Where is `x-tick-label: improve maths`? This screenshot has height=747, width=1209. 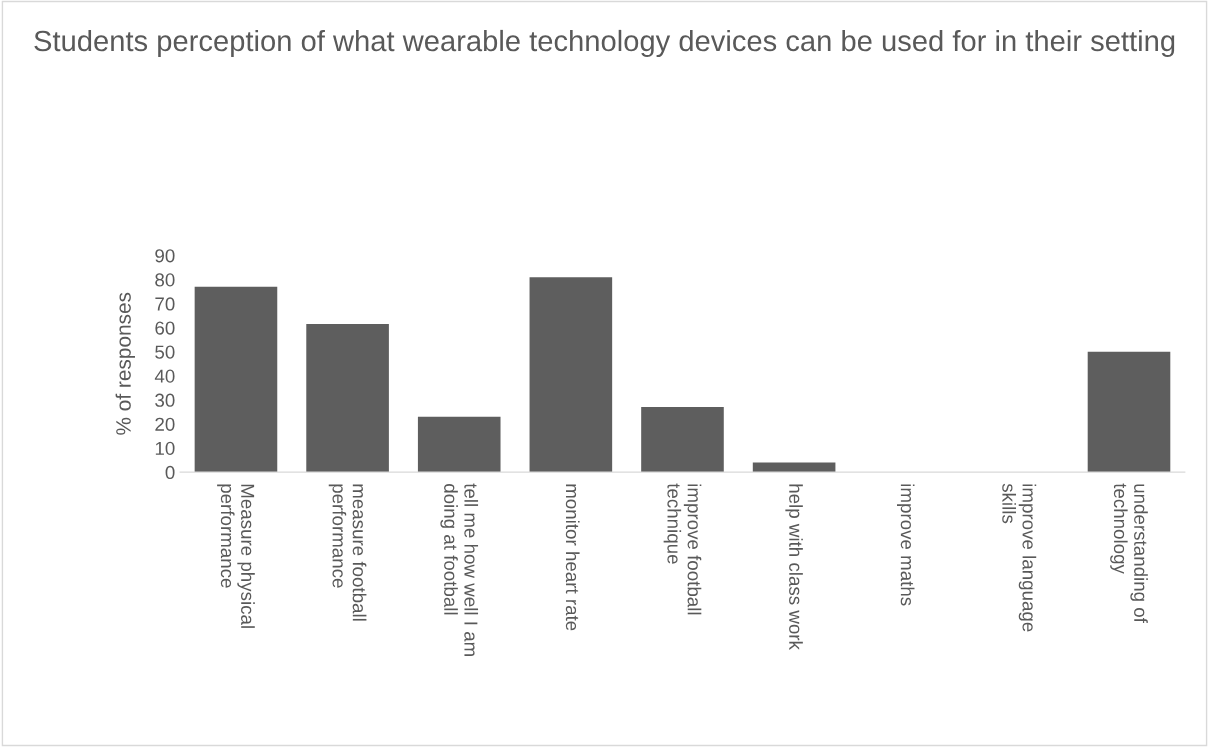
x-tick-label: improve maths is located at coordinates (906, 545).